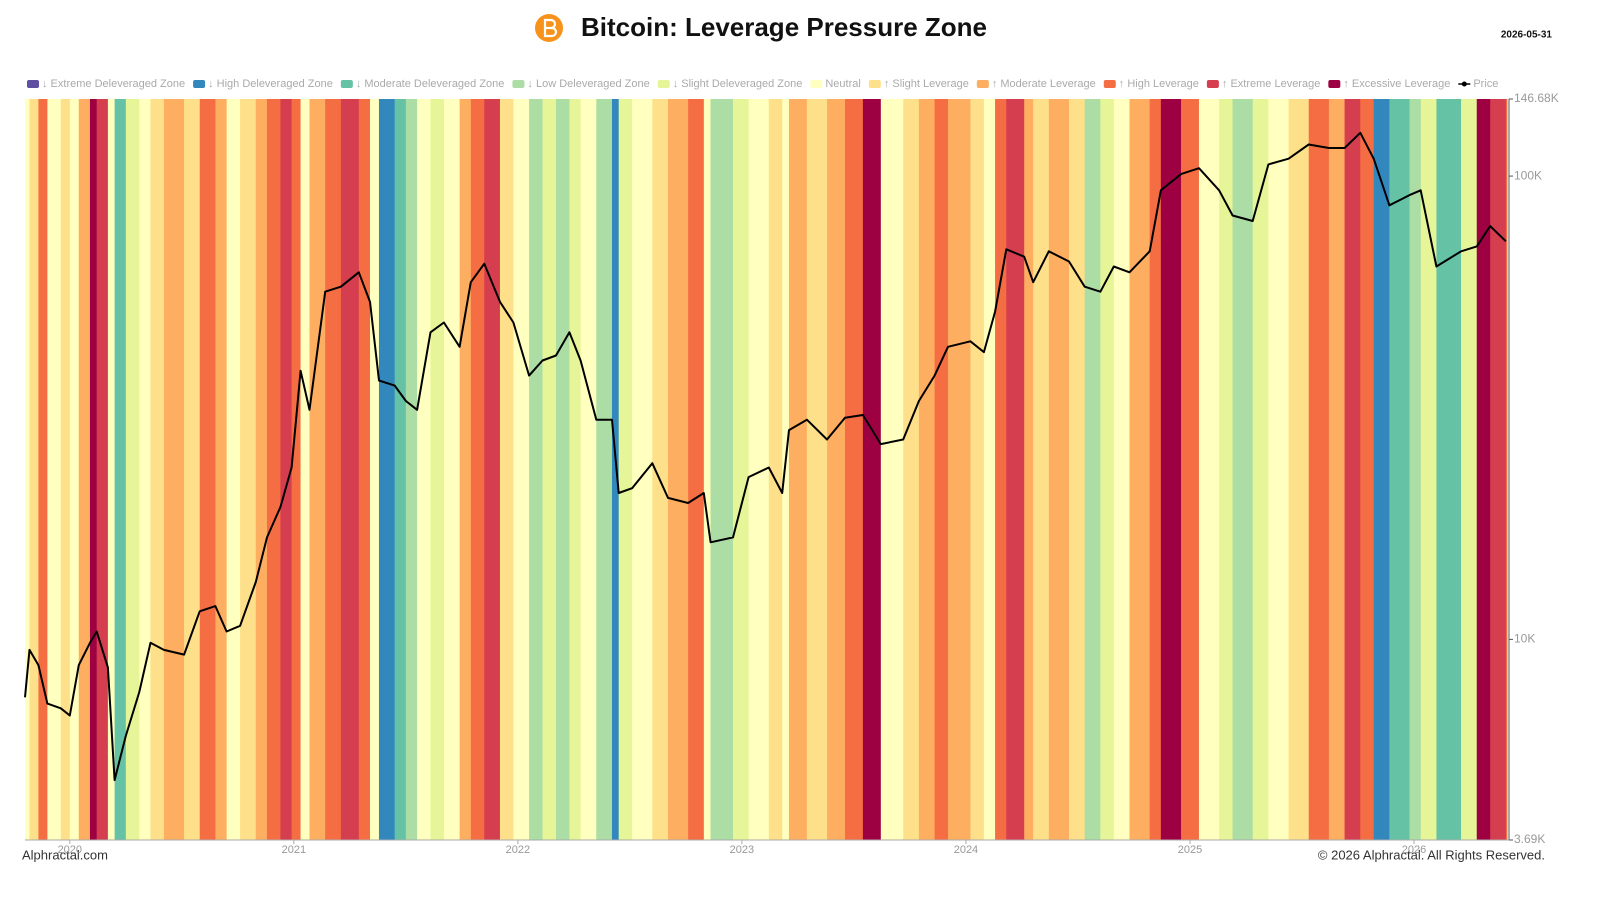 This screenshot has width=1600, height=900. What do you see at coordinates (738, 84) in the screenshot?
I see `legend-label: ↓ Slight Deleveraged Zone` at bounding box center [738, 84].